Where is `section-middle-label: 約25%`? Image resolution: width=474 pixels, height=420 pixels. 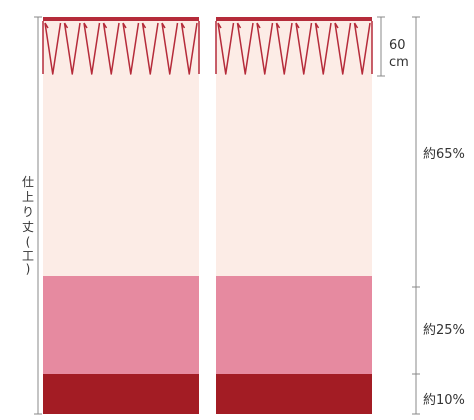
section-middle-label: 約25% is located at coordinates (444, 330).